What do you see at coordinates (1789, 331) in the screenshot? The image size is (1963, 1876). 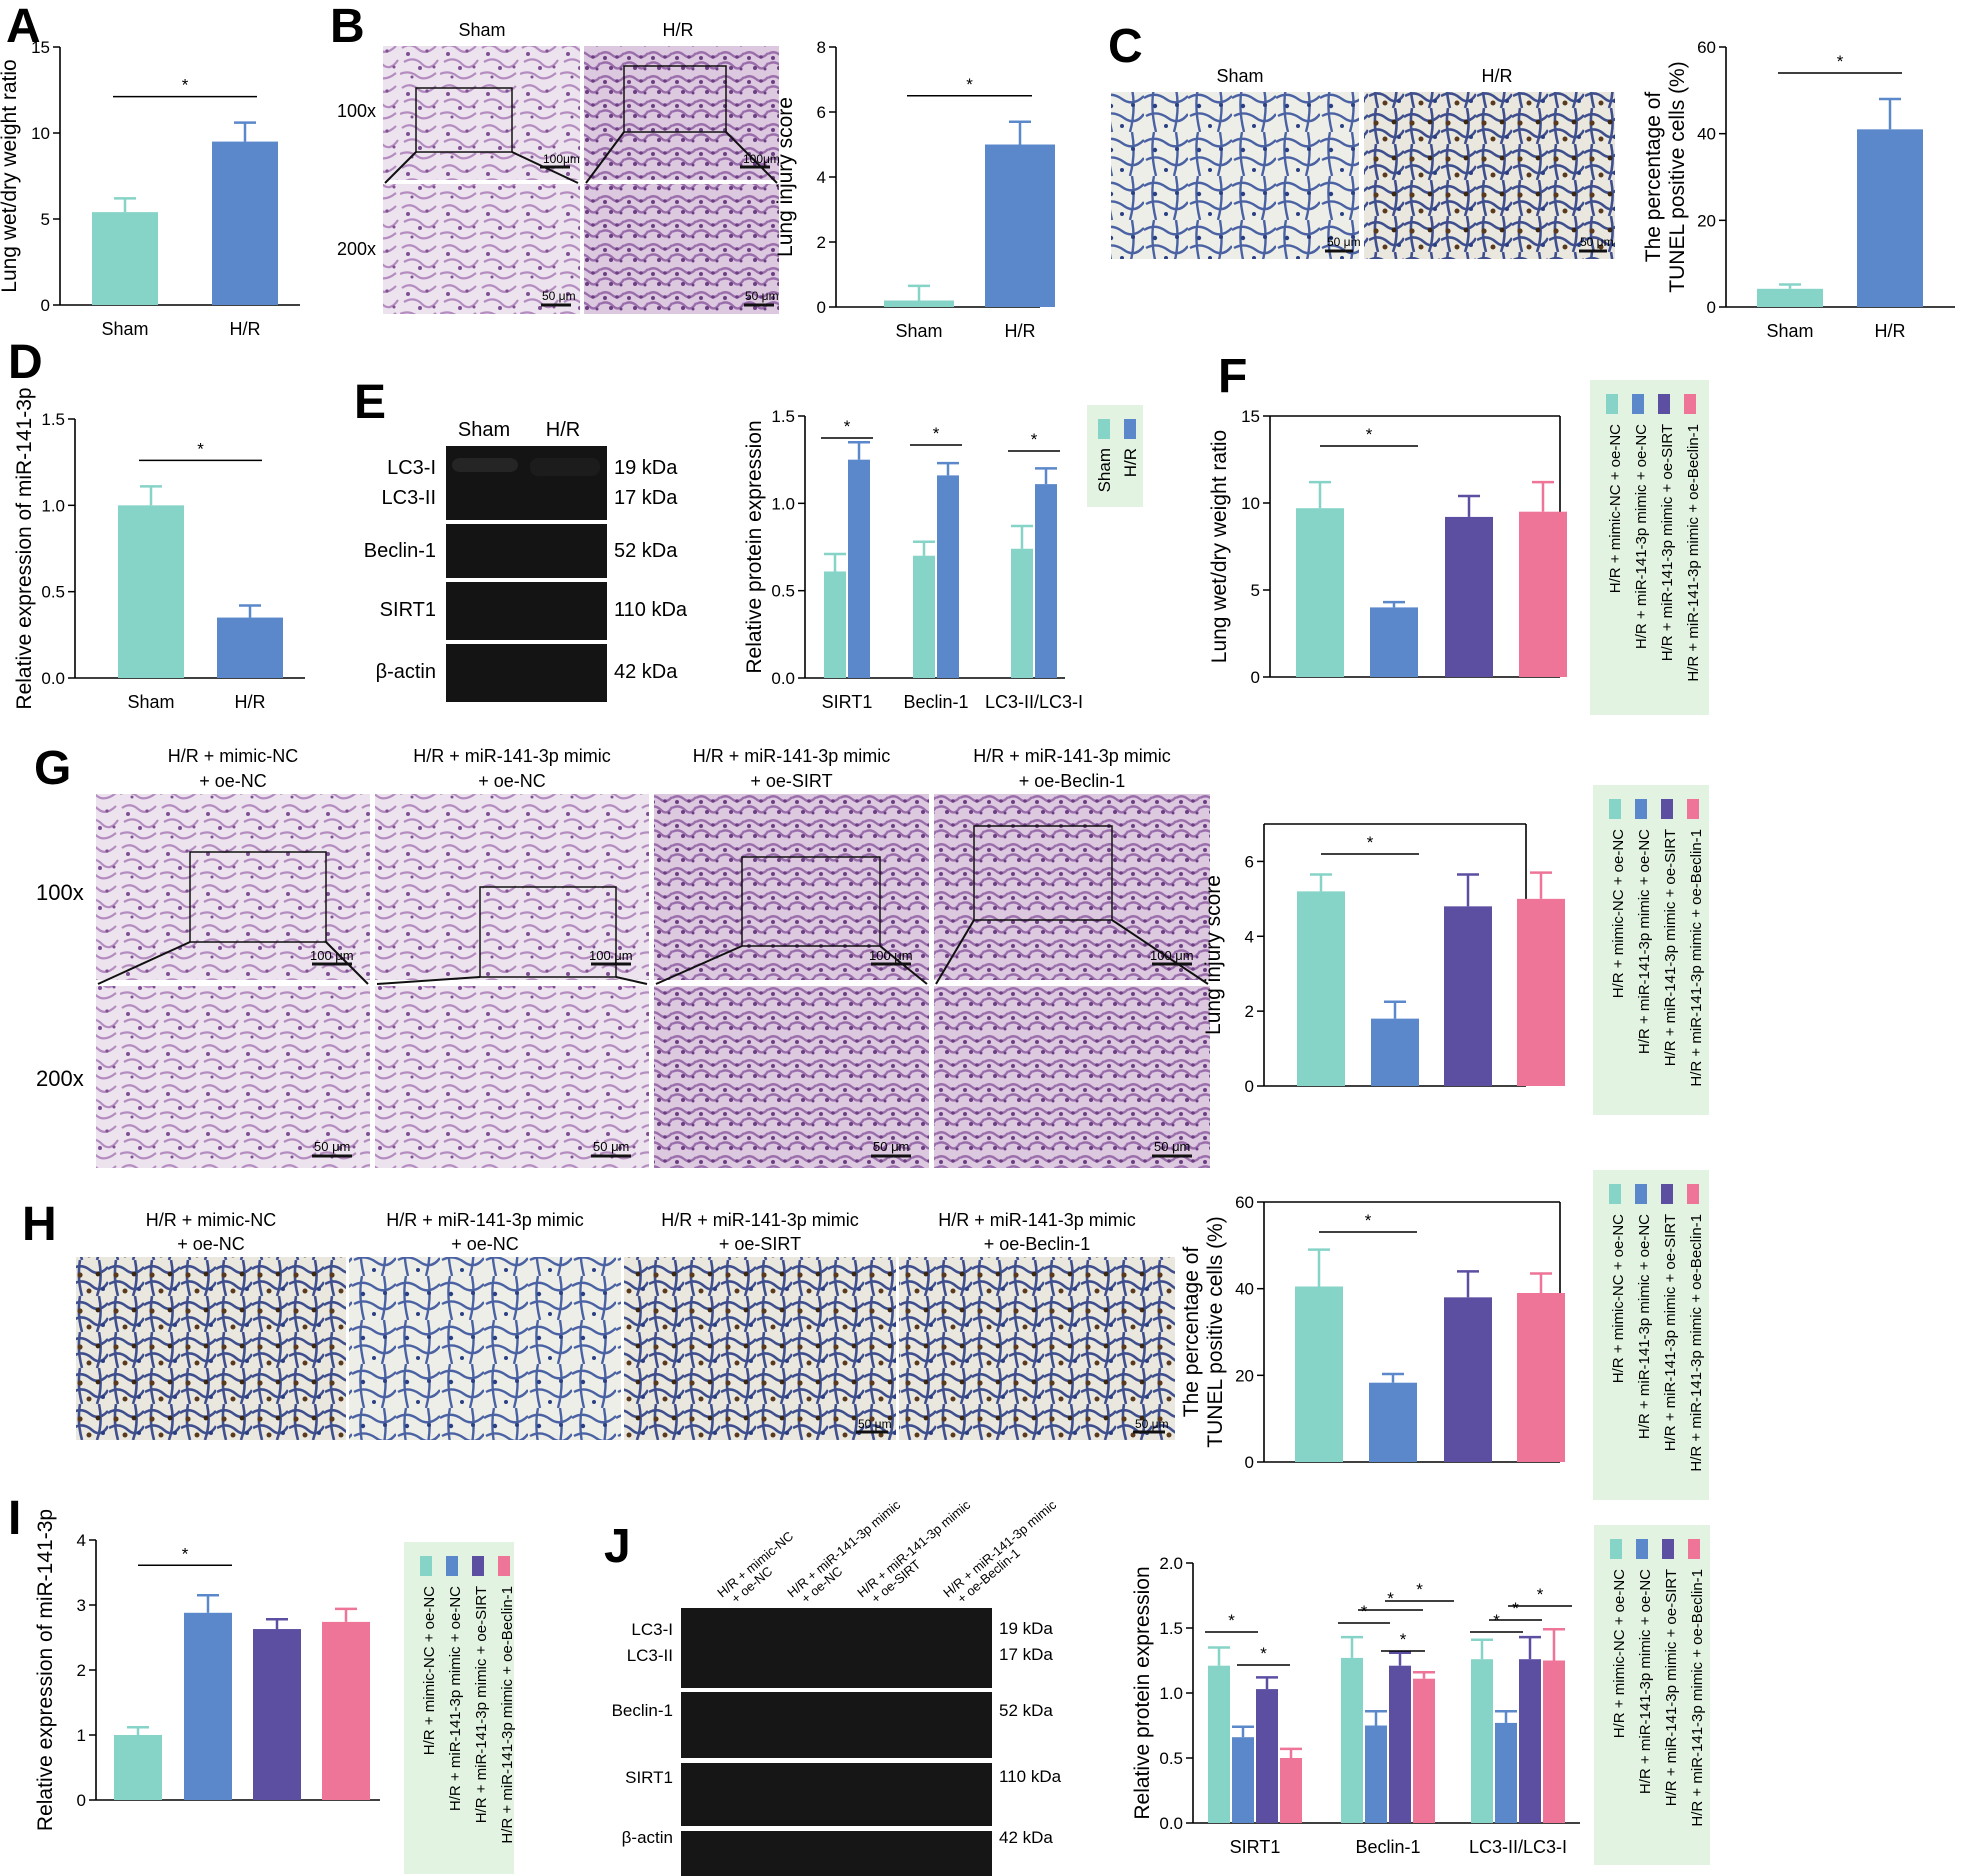 I see `x-category-label: Sham` at bounding box center [1789, 331].